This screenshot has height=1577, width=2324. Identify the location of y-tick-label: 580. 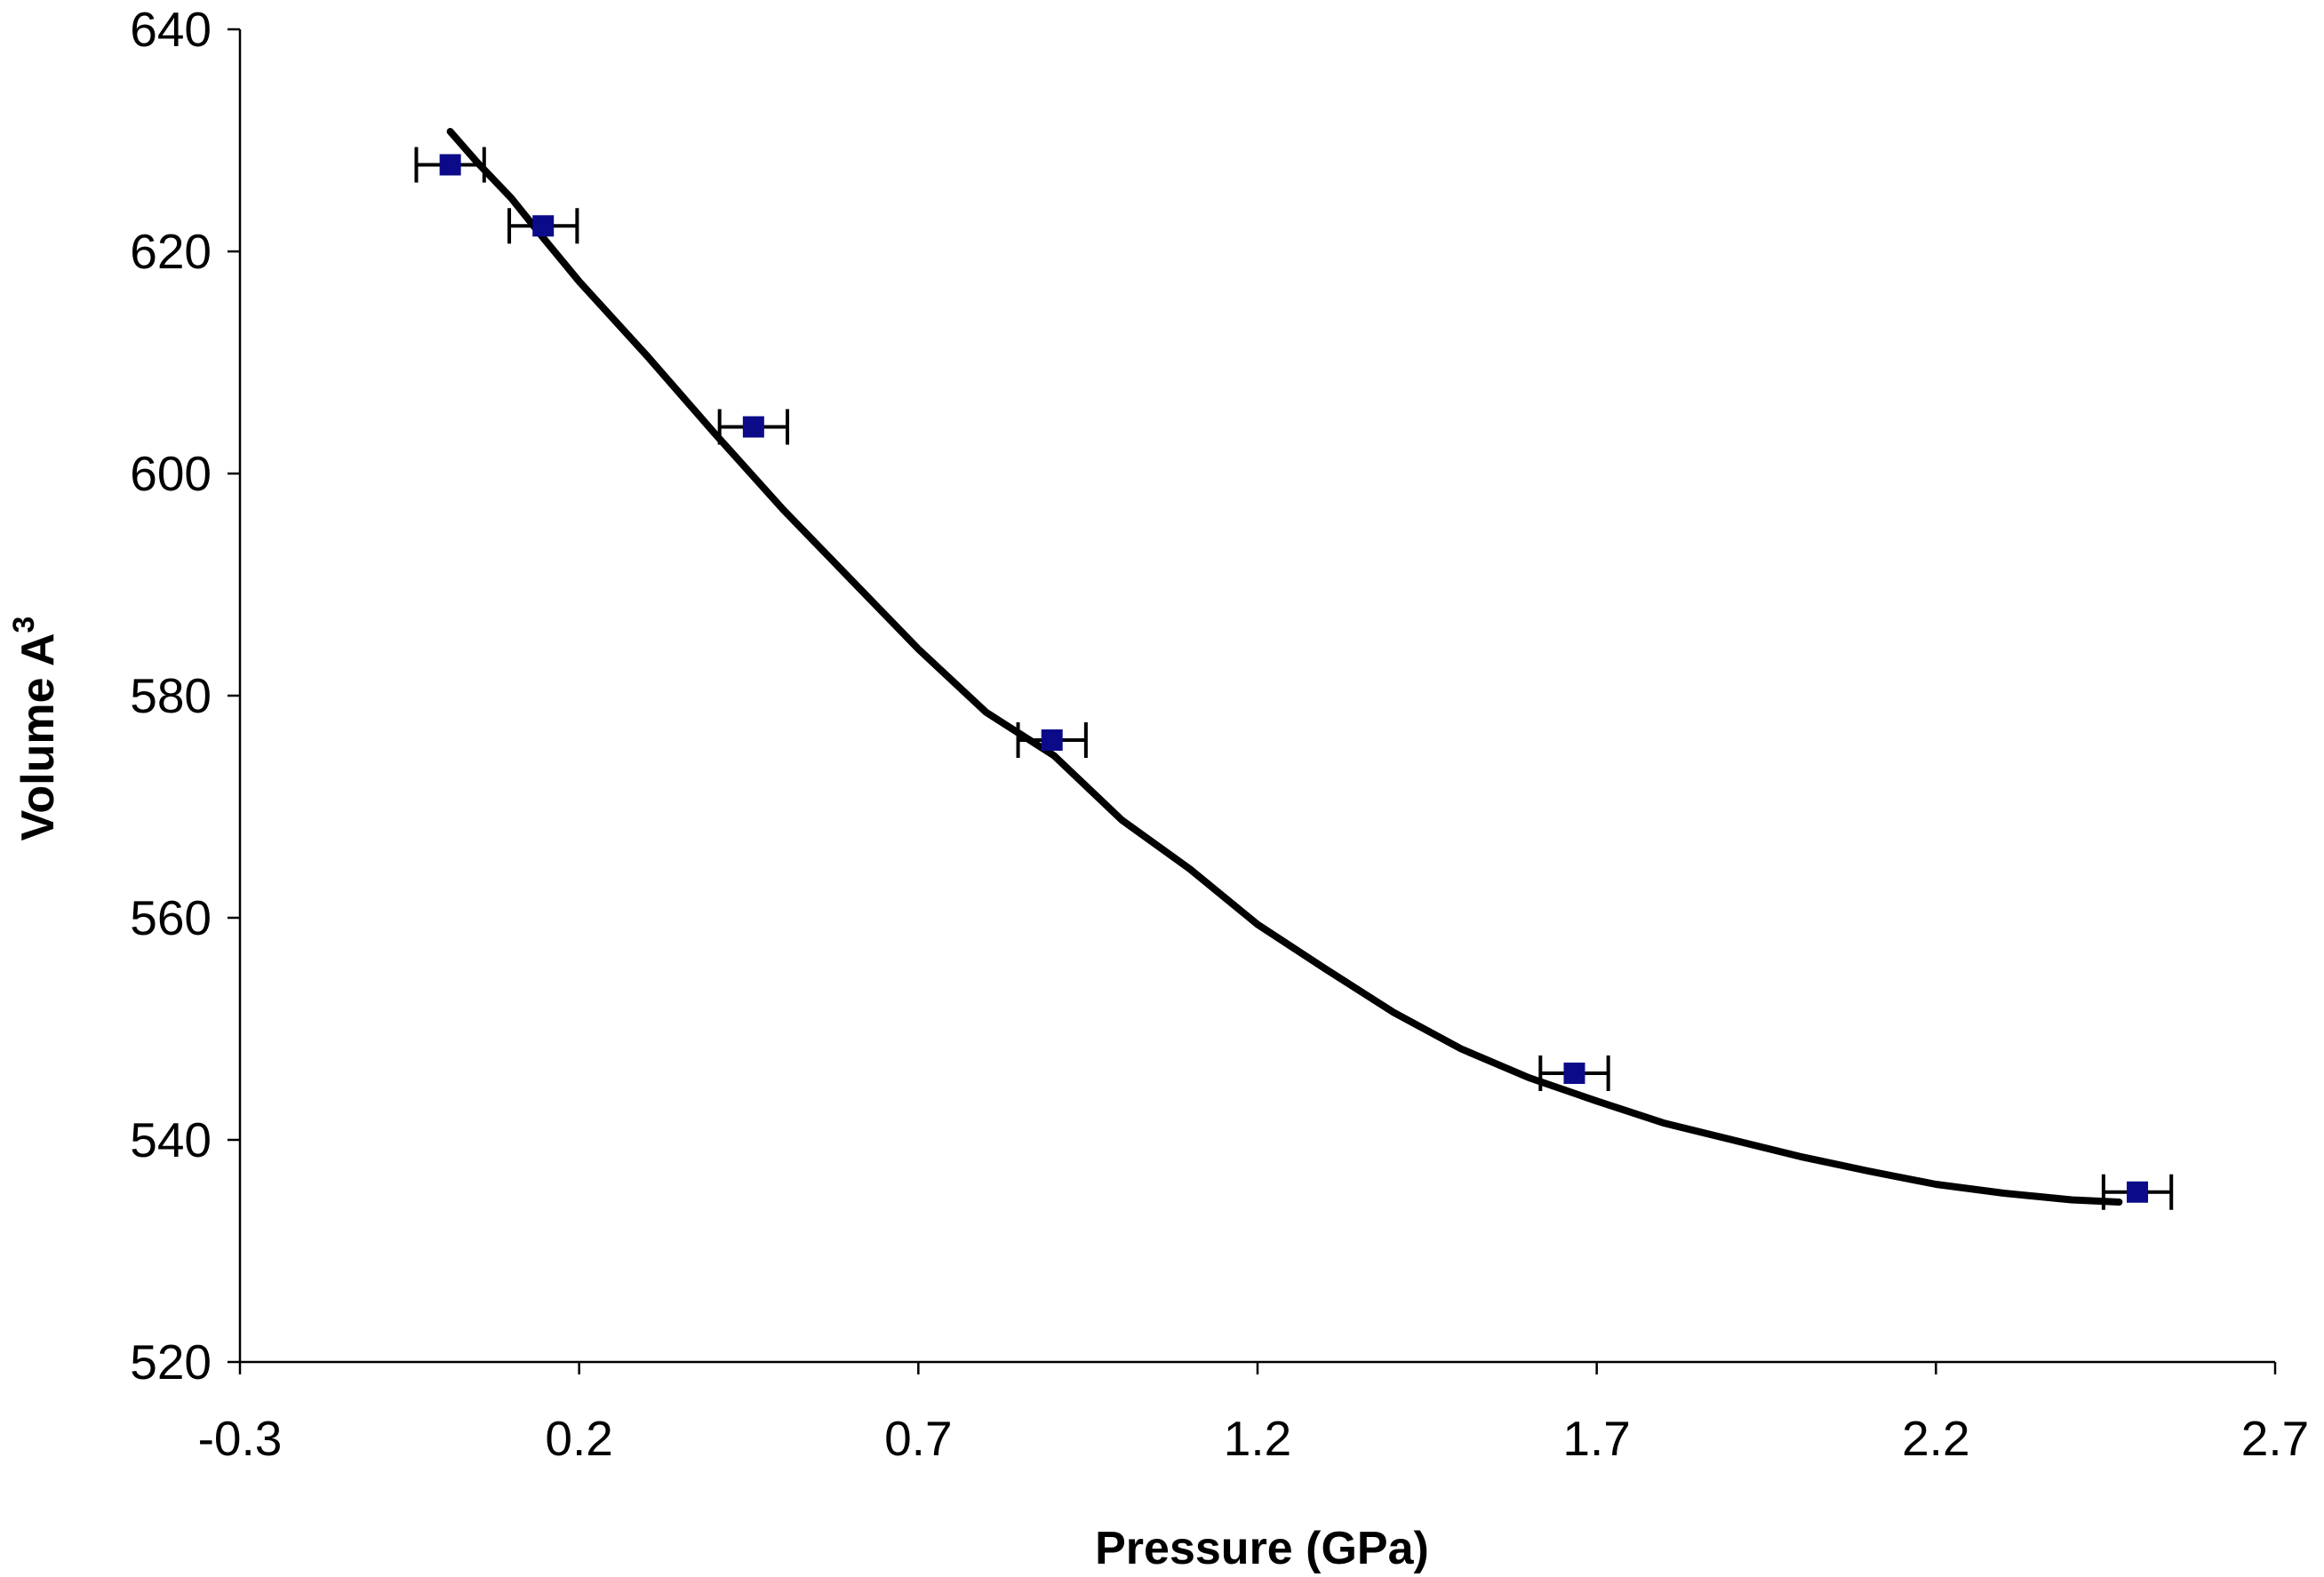
(171, 695).